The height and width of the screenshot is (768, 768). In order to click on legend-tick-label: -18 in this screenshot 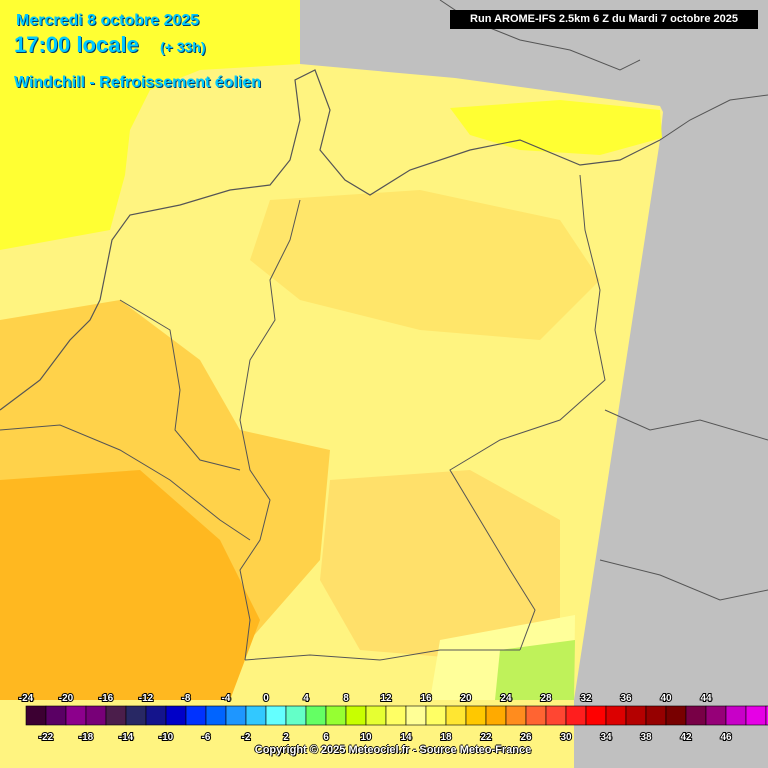, I will do `click(86, 737)`.